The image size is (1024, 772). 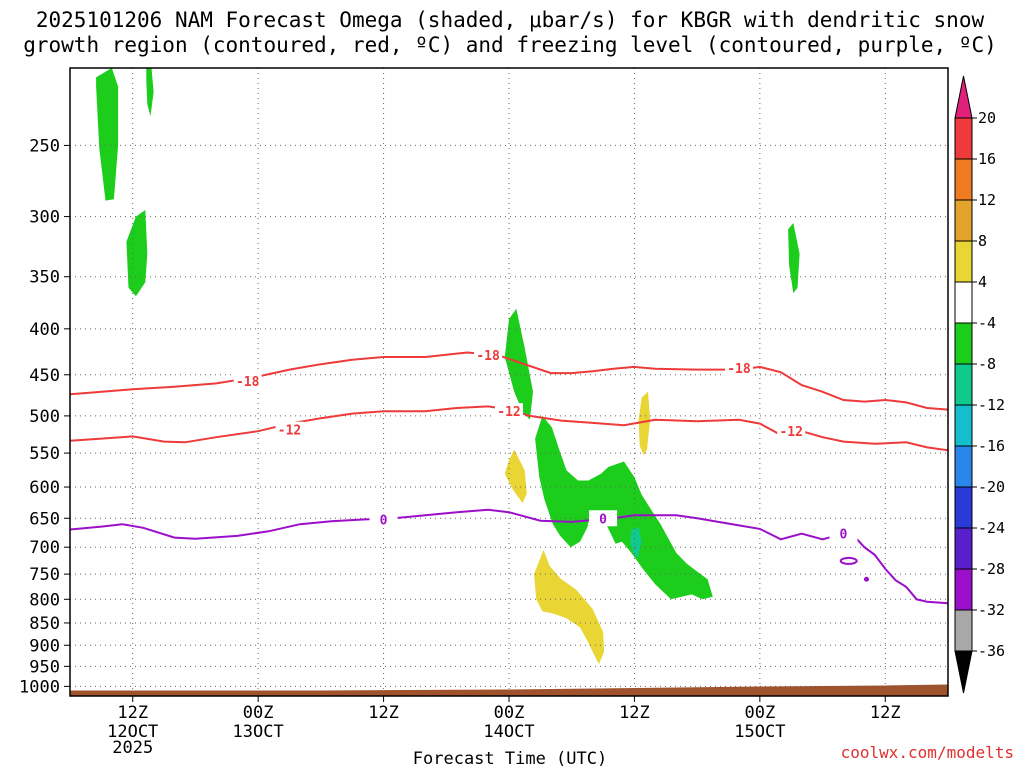 I want to click on y-tick-label-900: 900, so click(x=44, y=646).